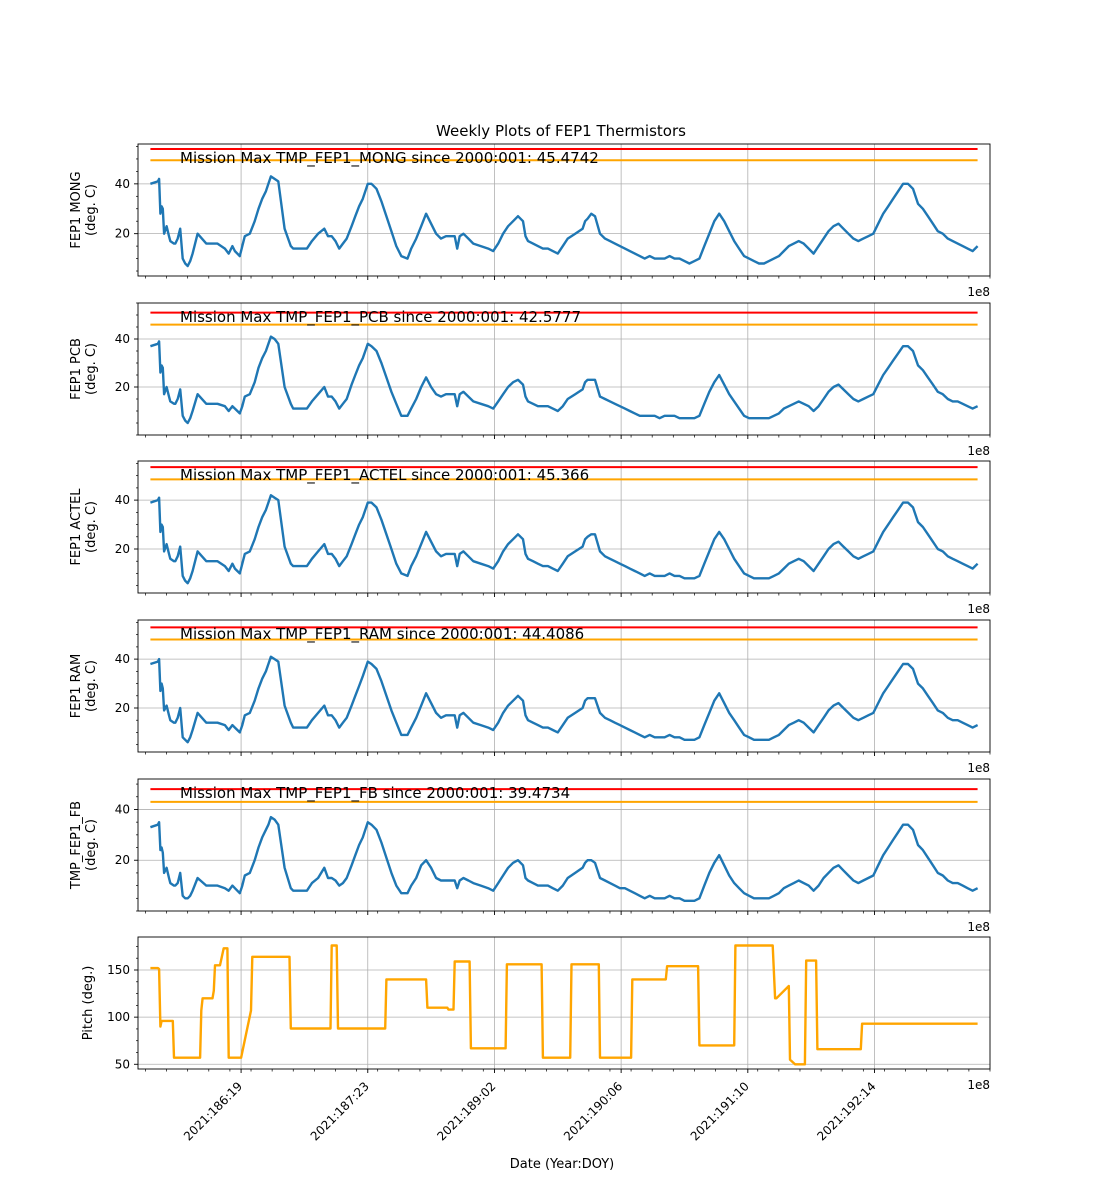 This screenshot has width=1100, height=1204. Describe the element at coordinates (122, 1064) in the screenshot. I see `y-tick-label: 50` at that location.